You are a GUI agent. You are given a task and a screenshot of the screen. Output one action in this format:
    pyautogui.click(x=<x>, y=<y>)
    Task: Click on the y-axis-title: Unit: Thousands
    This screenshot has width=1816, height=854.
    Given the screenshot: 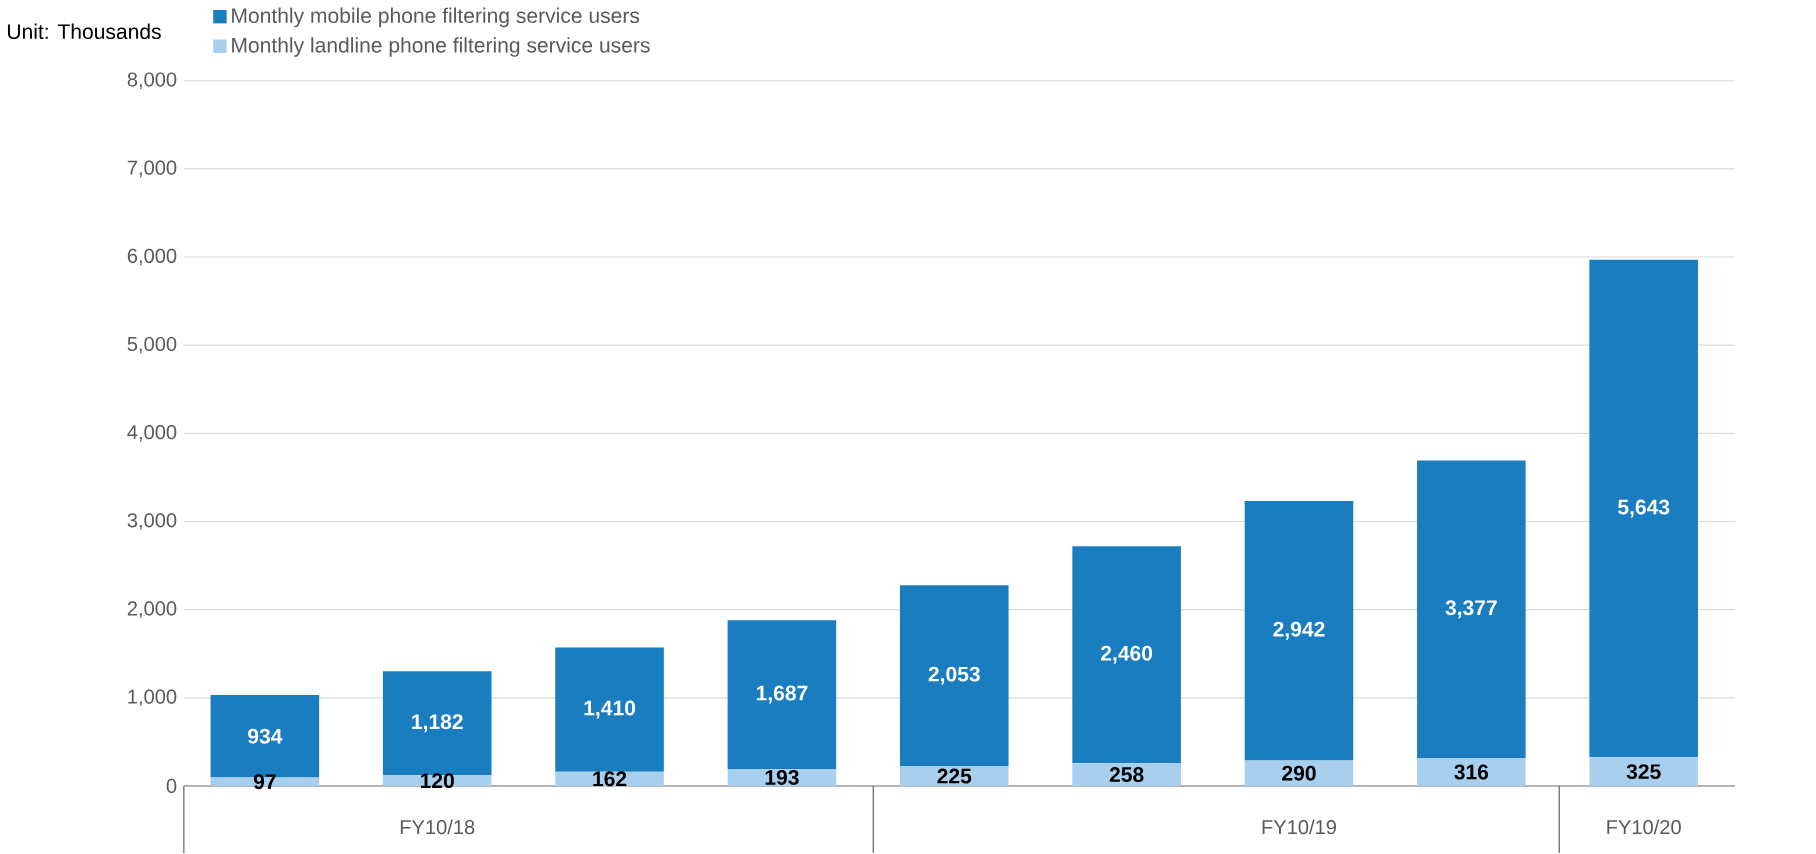 What is the action you would take?
    pyautogui.click(x=84, y=31)
    